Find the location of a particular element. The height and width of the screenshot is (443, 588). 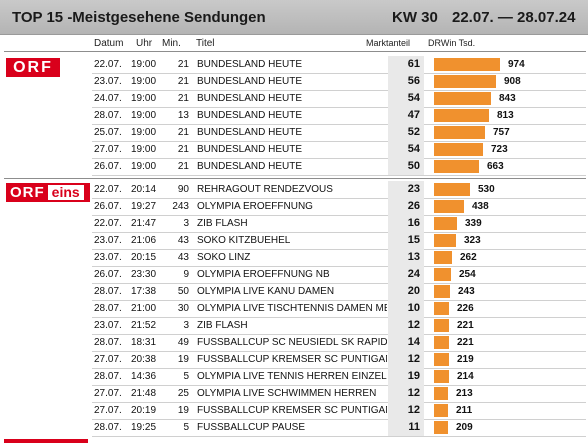

table-row: 25.07. 19:00 21 BUNDESLAND HEUTE 52 757 is located at coordinates (339, 133).